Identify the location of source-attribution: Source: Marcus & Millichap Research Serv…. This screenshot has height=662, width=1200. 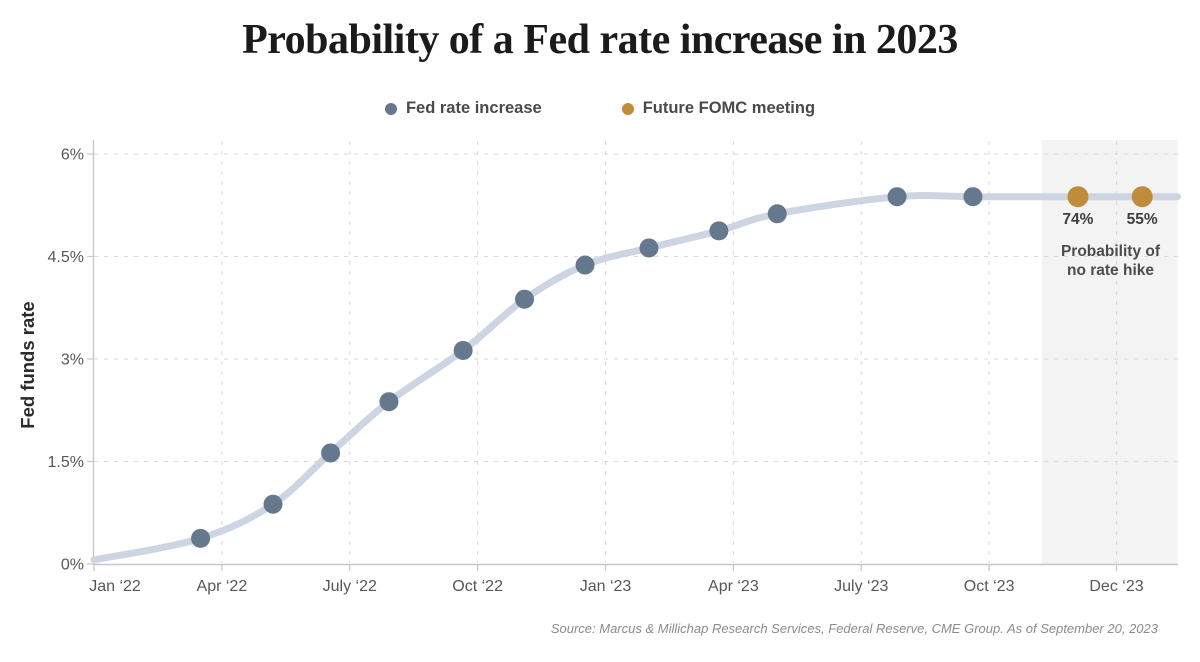
(854, 628).